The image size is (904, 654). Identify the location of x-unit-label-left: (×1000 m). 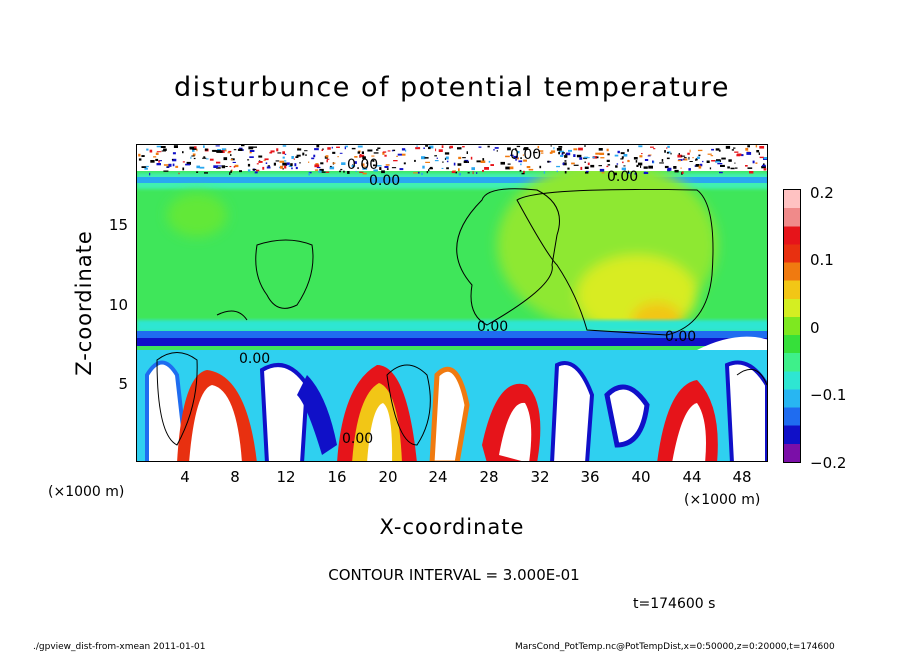
(86, 492).